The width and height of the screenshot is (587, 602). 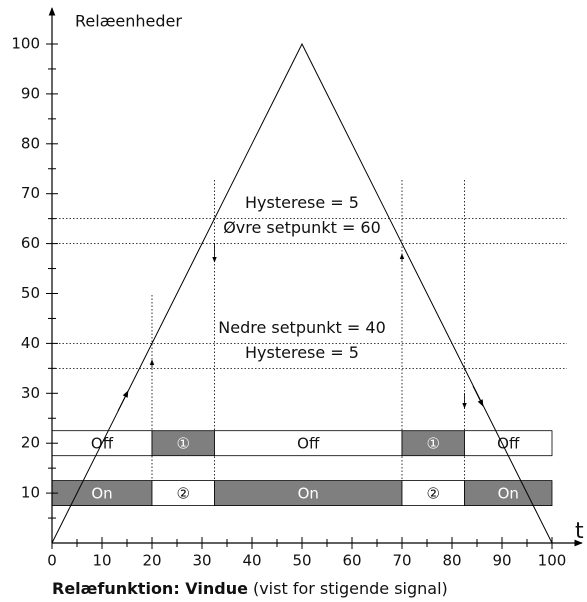 What do you see at coordinates (128, 21) in the screenshot?
I see `y-axis-label: Relæenheder` at bounding box center [128, 21].